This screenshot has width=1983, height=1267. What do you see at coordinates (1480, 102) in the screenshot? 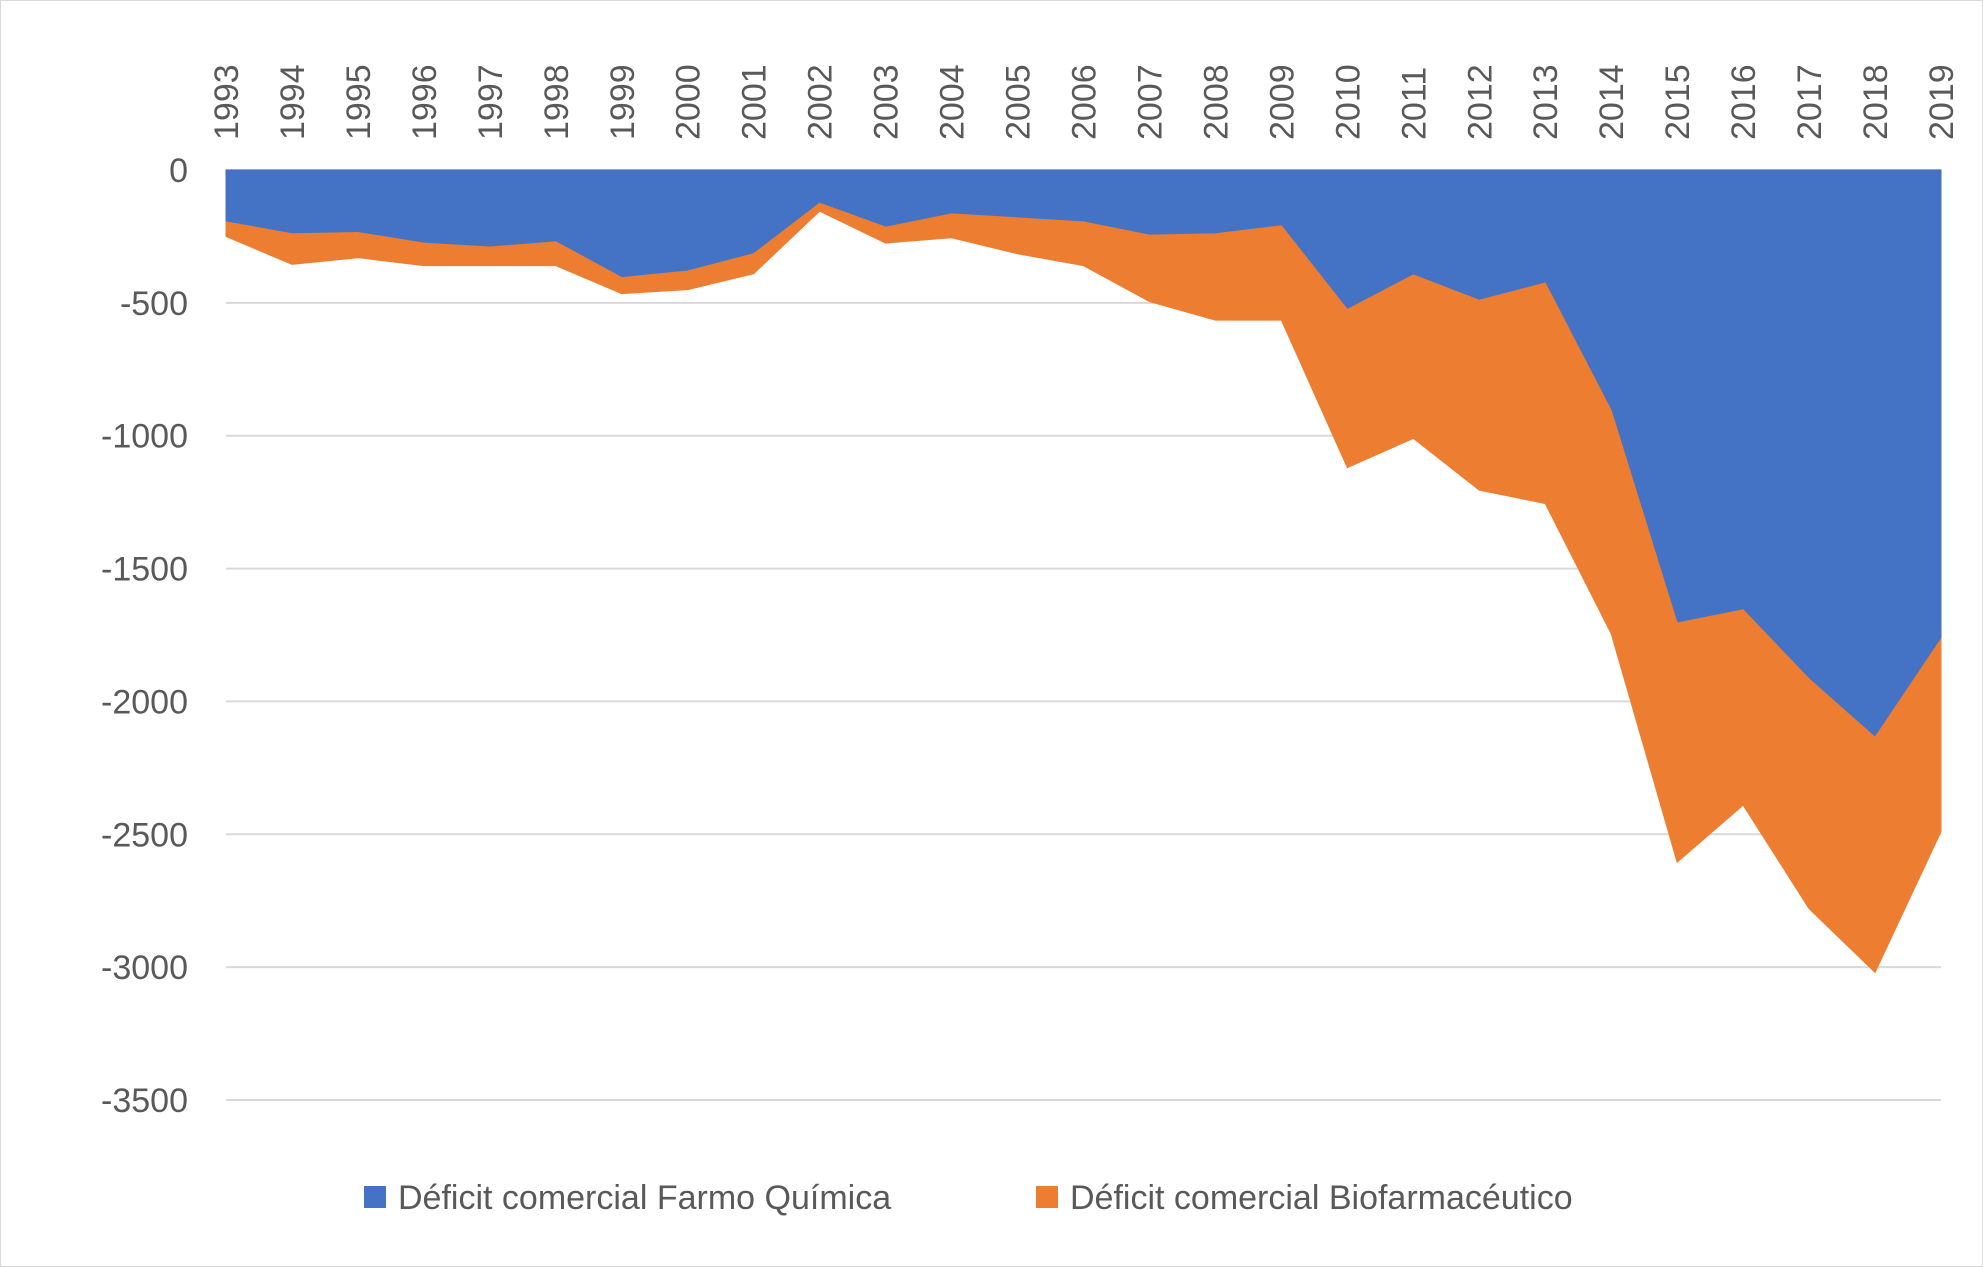
I see `x-tick-label: 2012` at bounding box center [1480, 102].